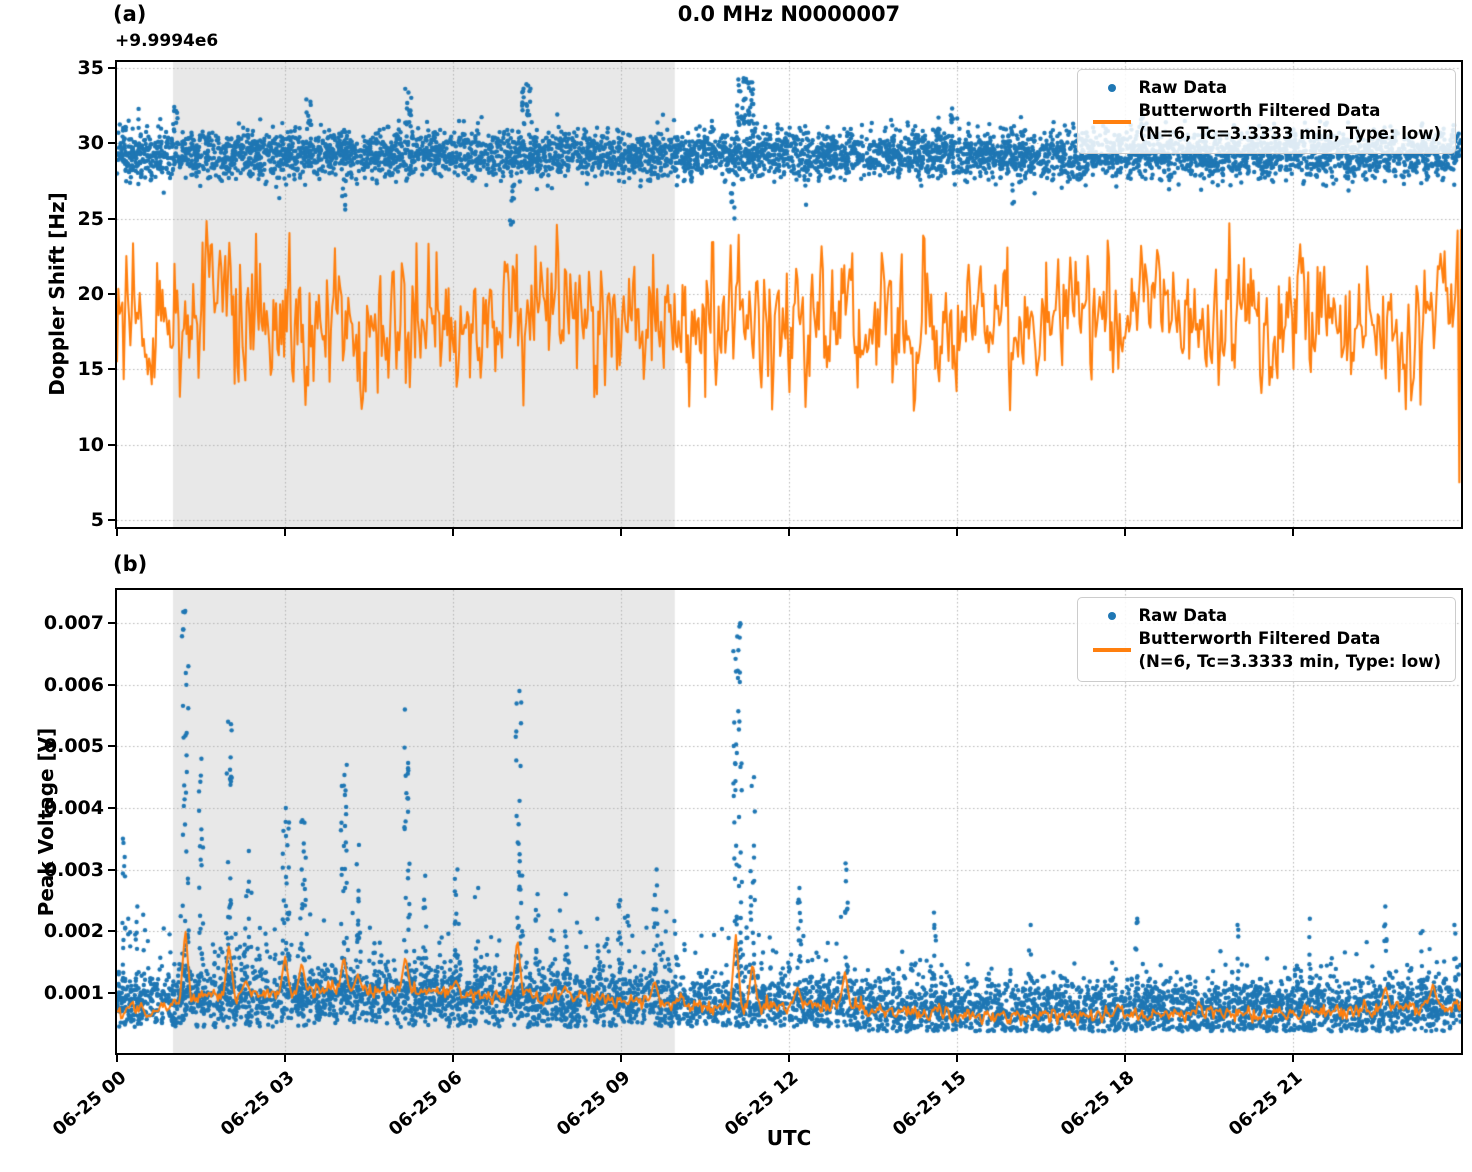  What do you see at coordinates (90, 444) in the screenshot?
I see `y-tick-label: 10` at bounding box center [90, 444].